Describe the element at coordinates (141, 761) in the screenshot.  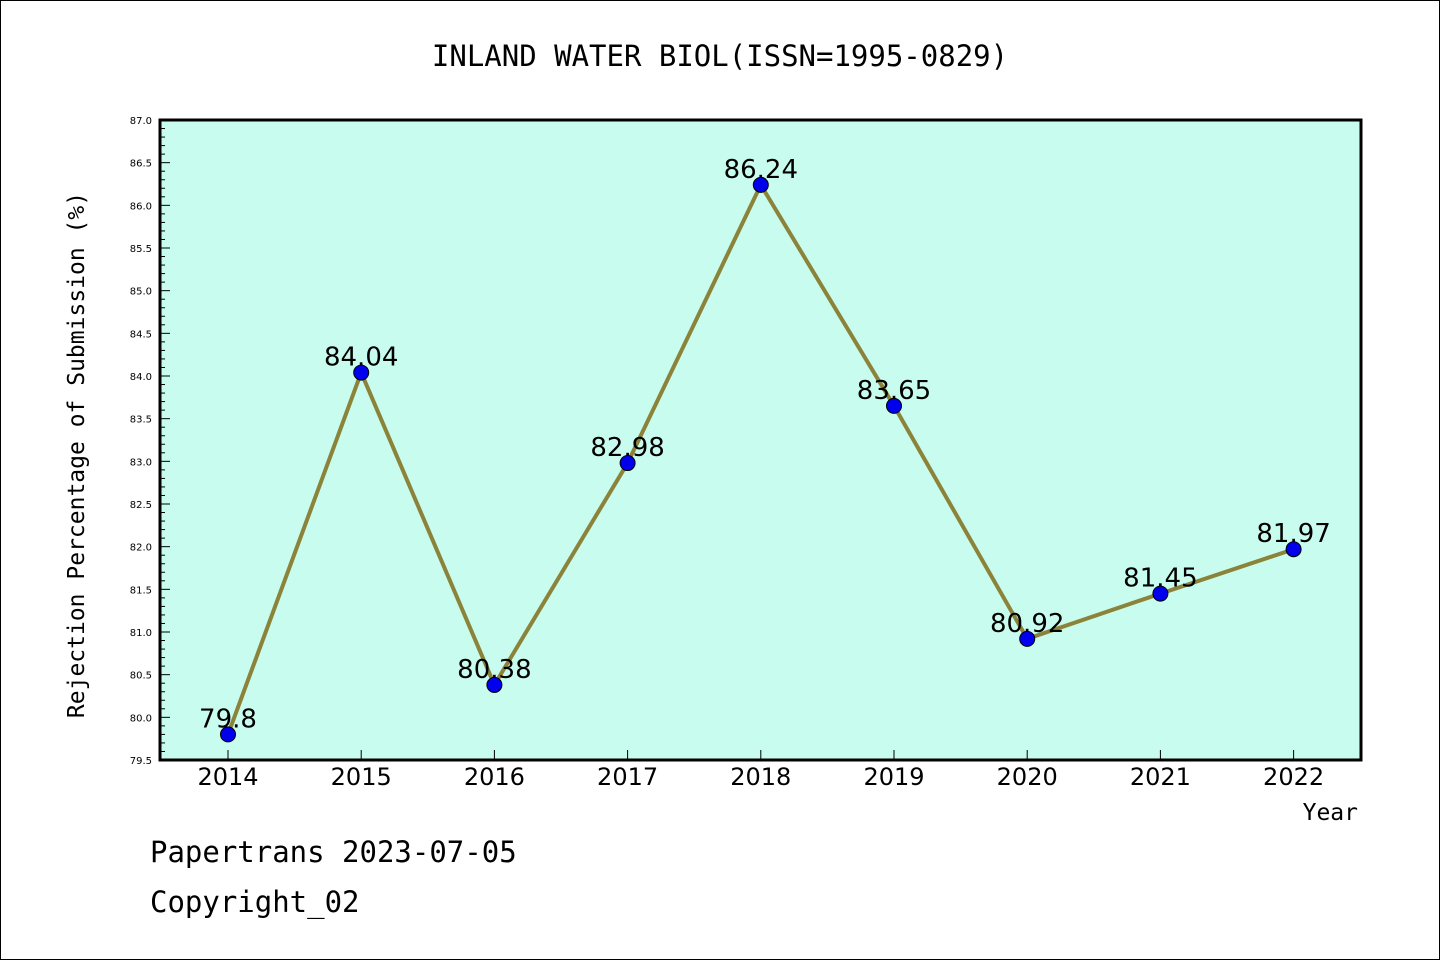
I see `y-tick-label: 79.5` at that location.